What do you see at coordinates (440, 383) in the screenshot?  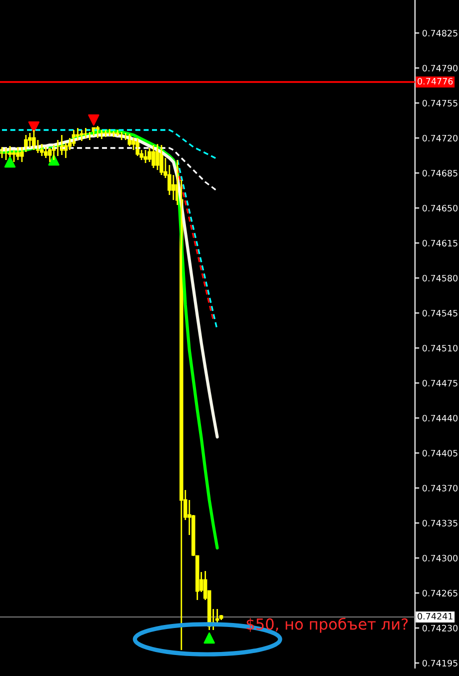 I see `y-tick-label: 0.74475` at bounding box center [440, 383].